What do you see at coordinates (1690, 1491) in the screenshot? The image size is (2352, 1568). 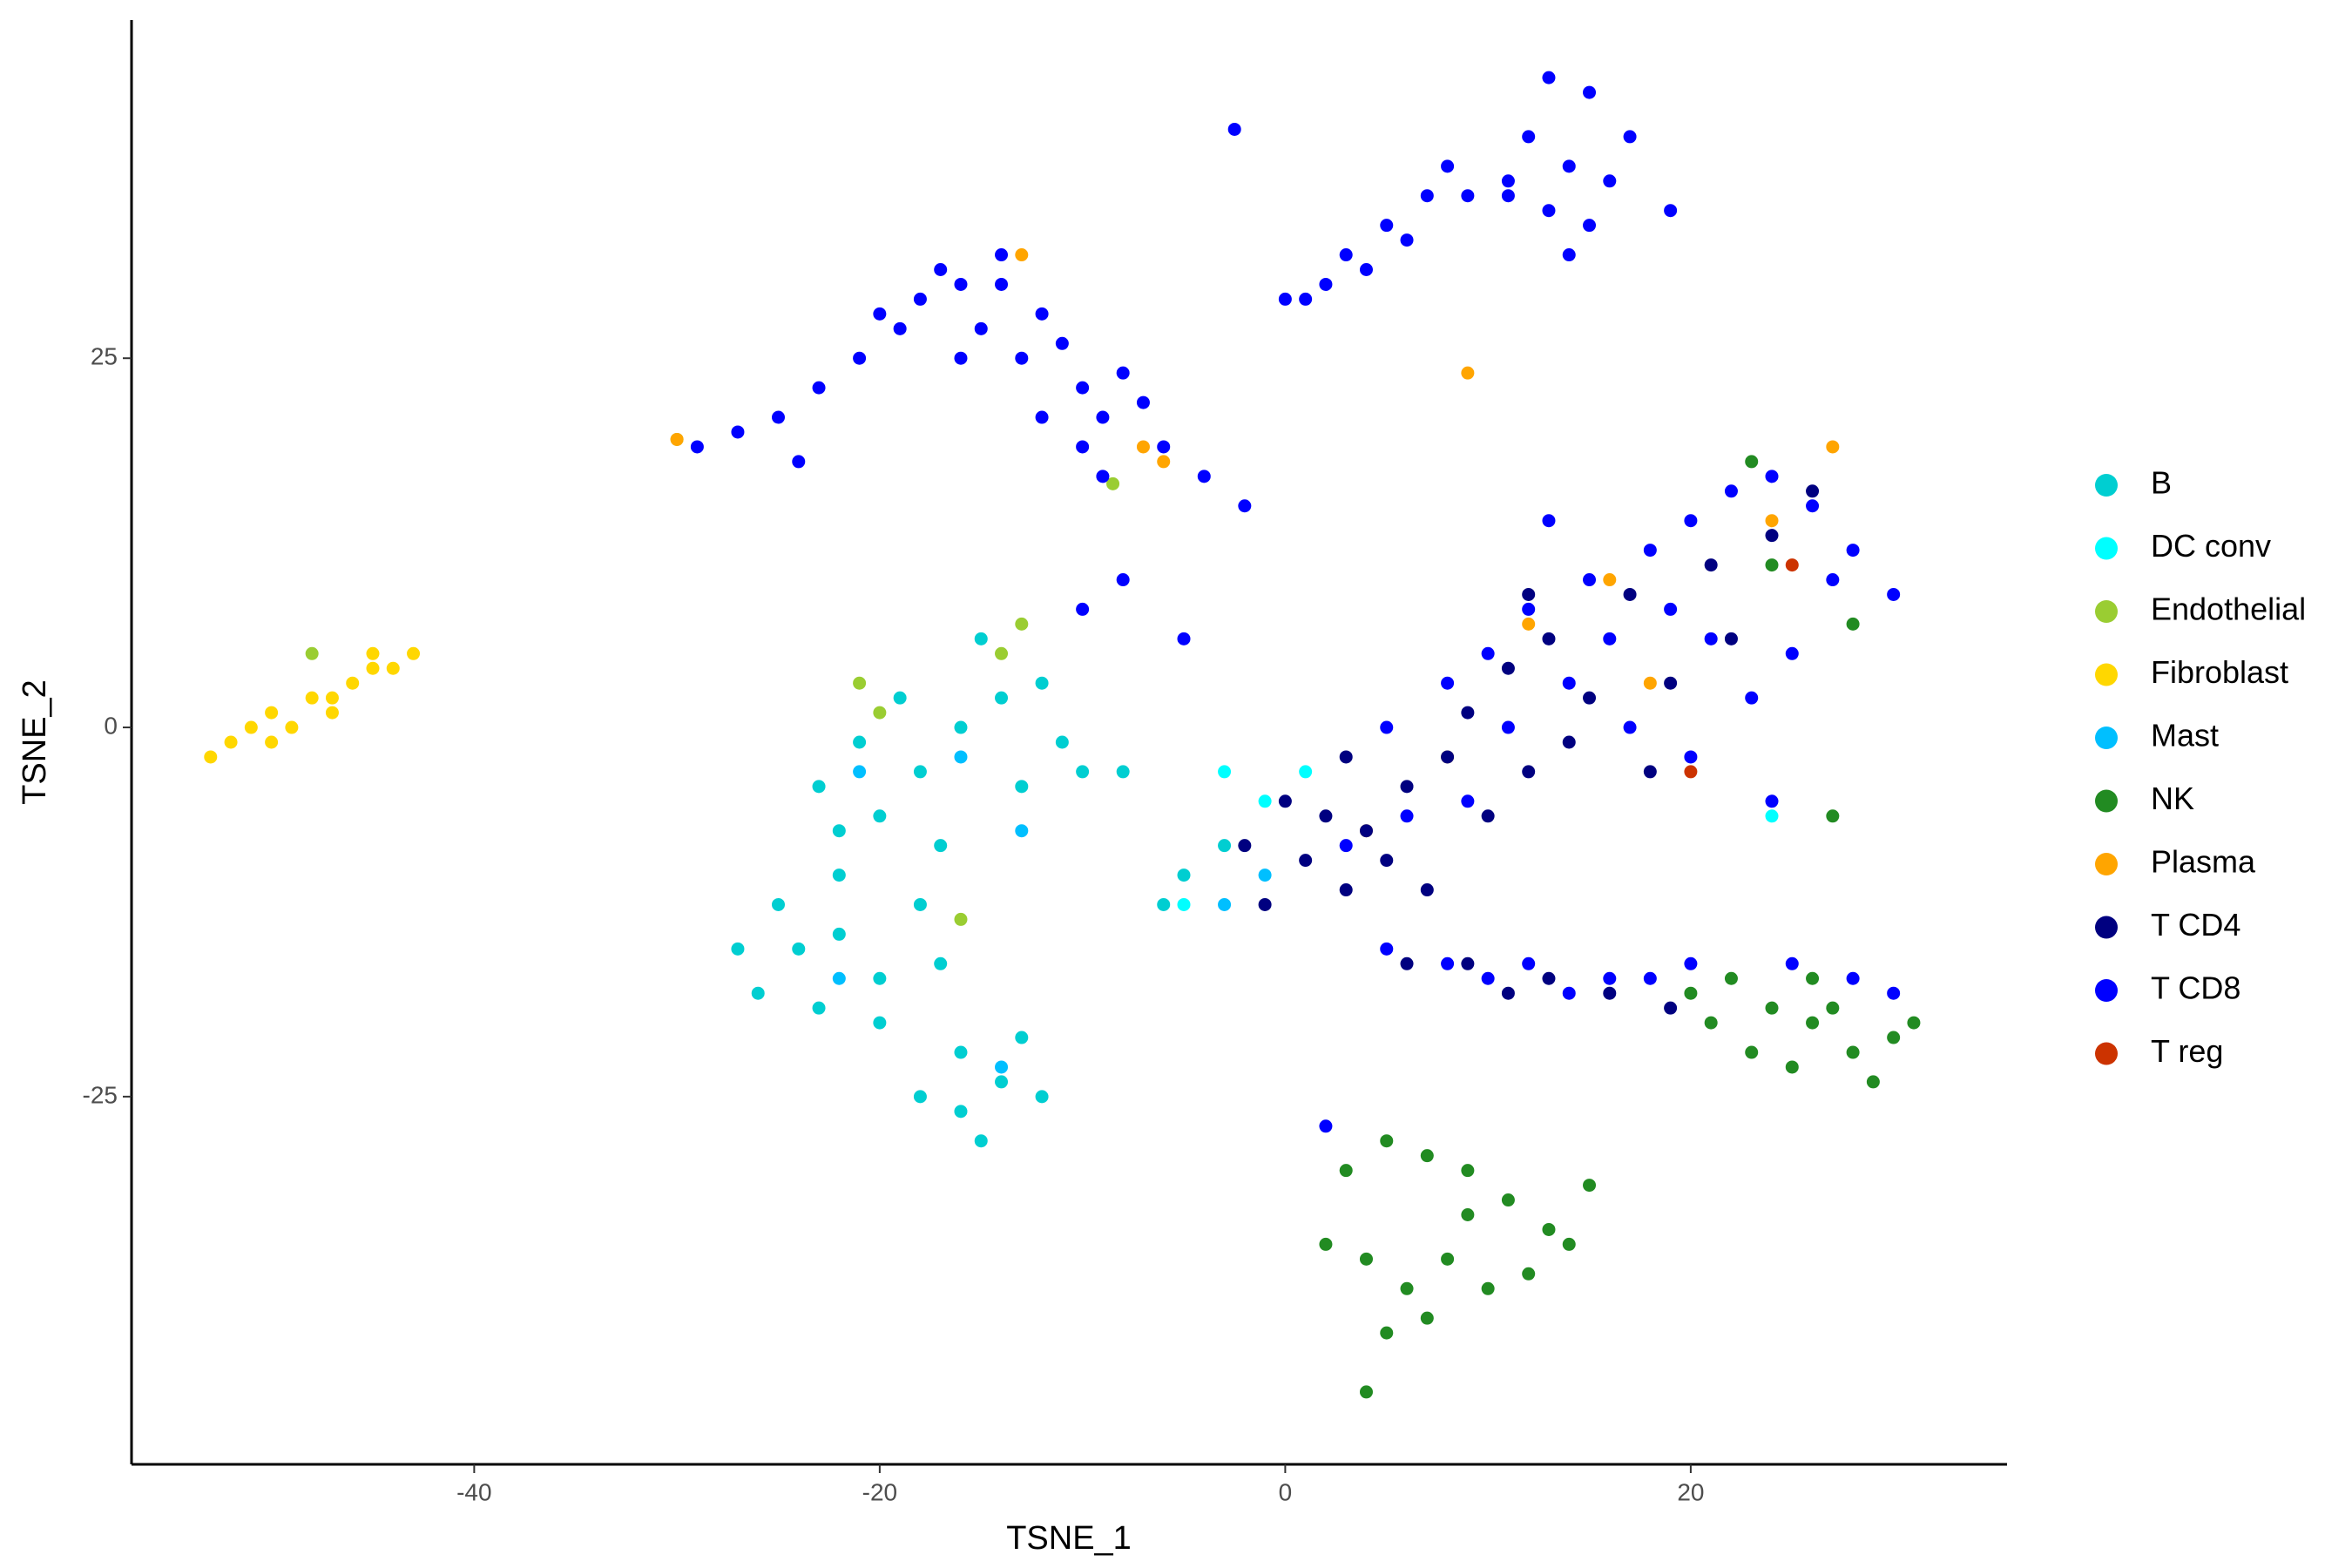 I see `x-tick-label: 20` at bounding box center [1690, 1491].